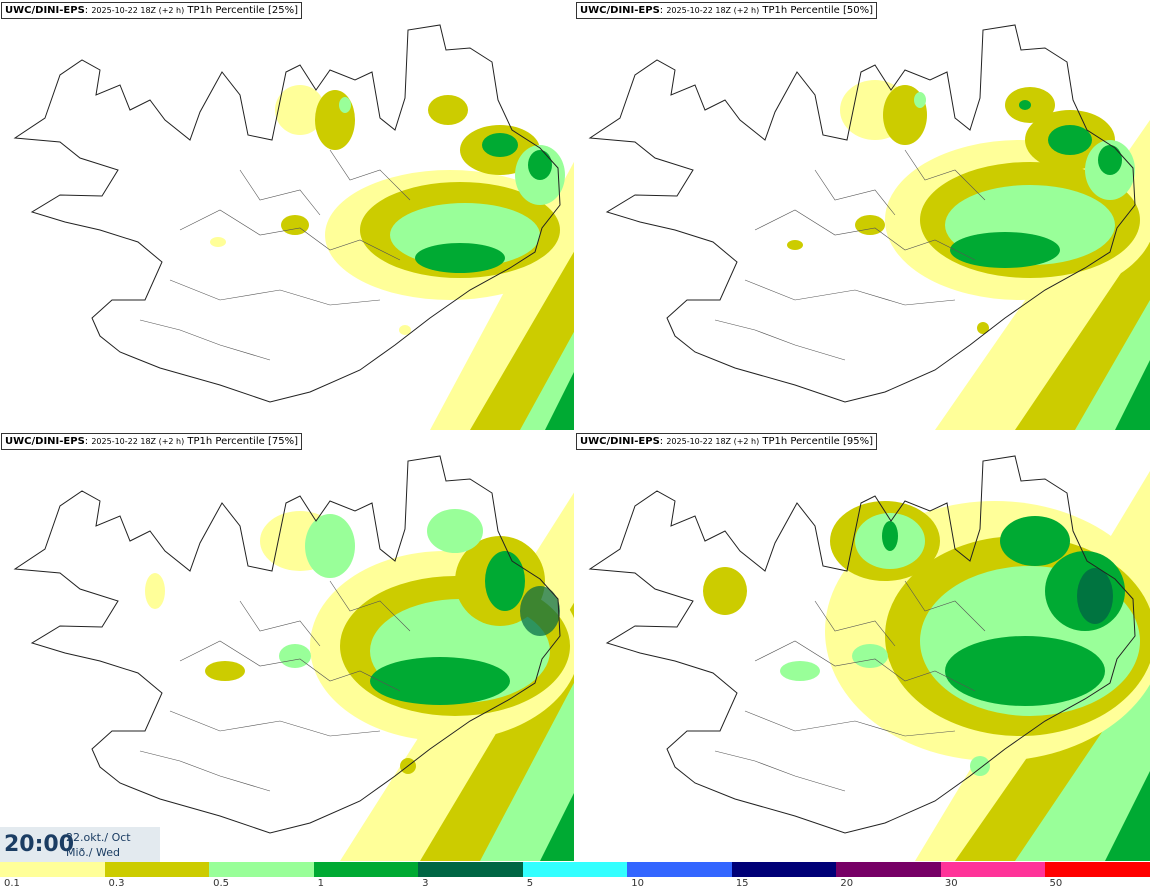 Image resolution: width=1150 pixels, height=891 pixels. I want to click on legend-label: 5, so click(530, 883).